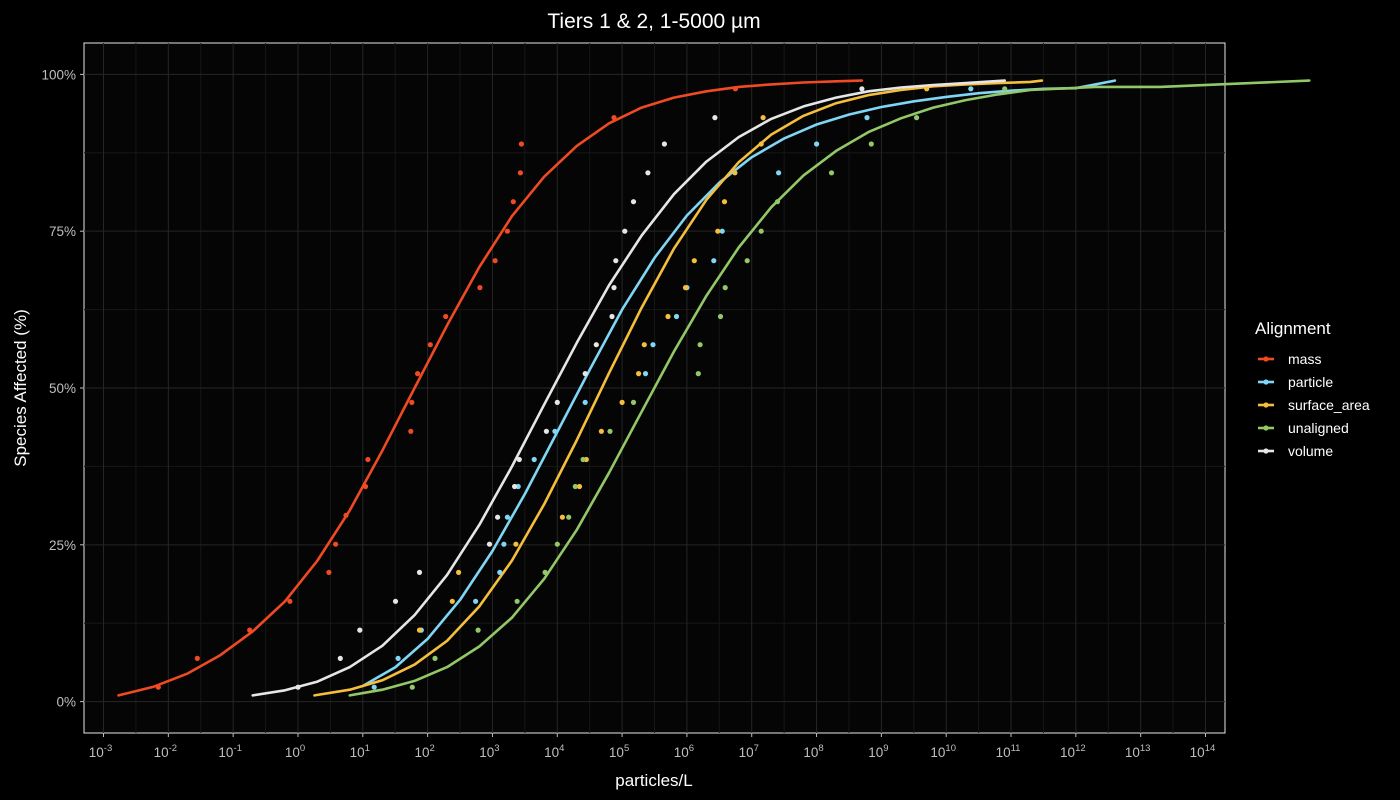  Describe the element at coordinates (1304, 359) in the screenshot. I see `legend-label: mass` at that location.